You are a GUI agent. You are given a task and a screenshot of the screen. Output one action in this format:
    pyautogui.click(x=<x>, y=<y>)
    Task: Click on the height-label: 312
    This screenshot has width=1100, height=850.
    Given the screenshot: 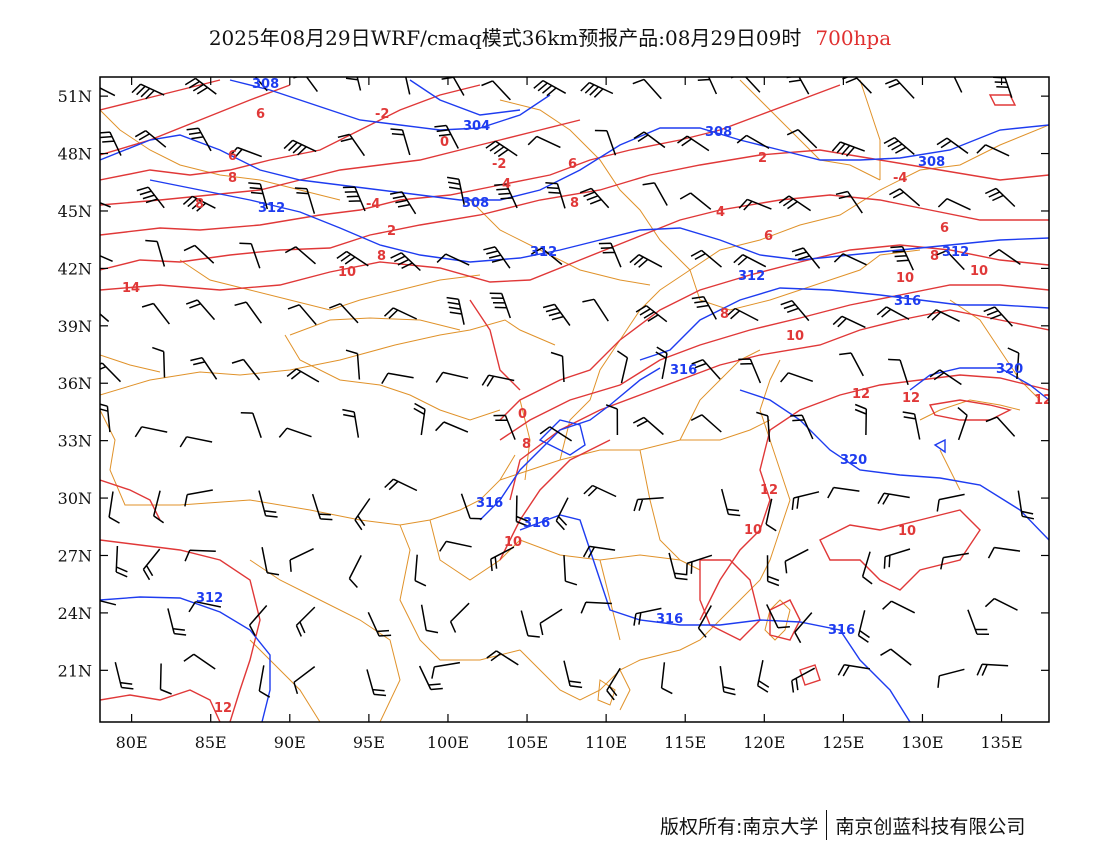 What is the action you would take?
    pyautogui.click(x=751, y=276)
    